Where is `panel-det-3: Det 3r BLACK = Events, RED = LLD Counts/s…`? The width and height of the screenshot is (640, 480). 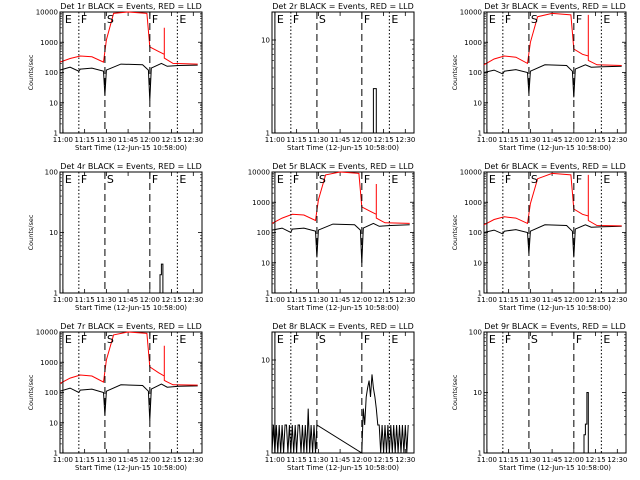
panel-det-3: Det 3r BLACK = Events, RED = LLD Counts/s… is located at coordinates (539, 77).